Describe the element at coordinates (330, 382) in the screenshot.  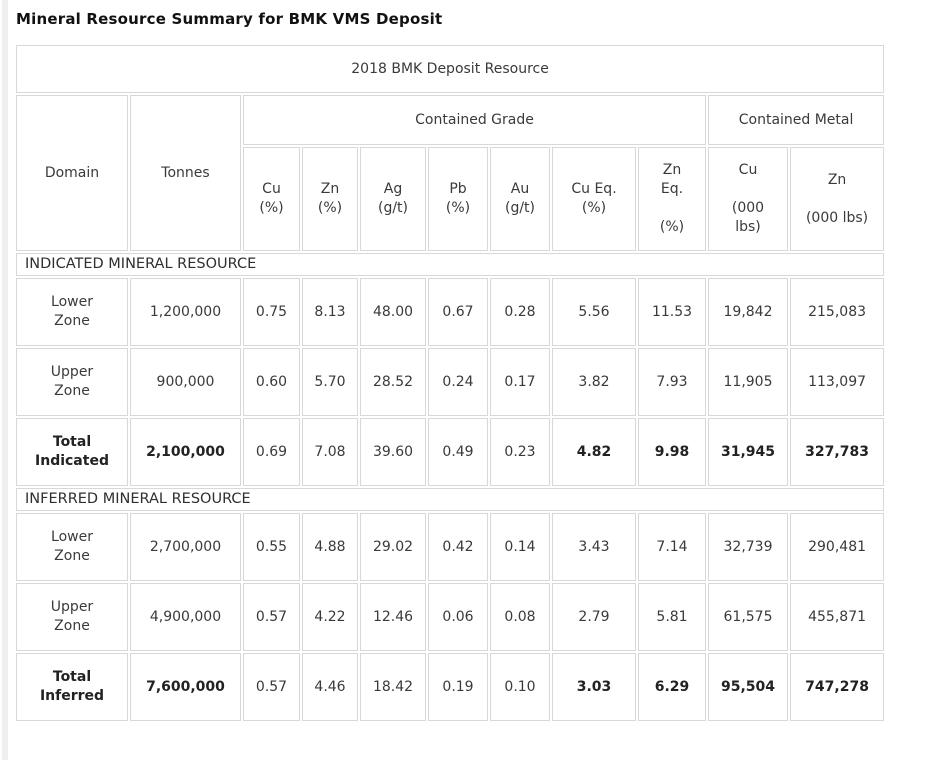
I see `cell-zn-pct: 5.70` at that location.